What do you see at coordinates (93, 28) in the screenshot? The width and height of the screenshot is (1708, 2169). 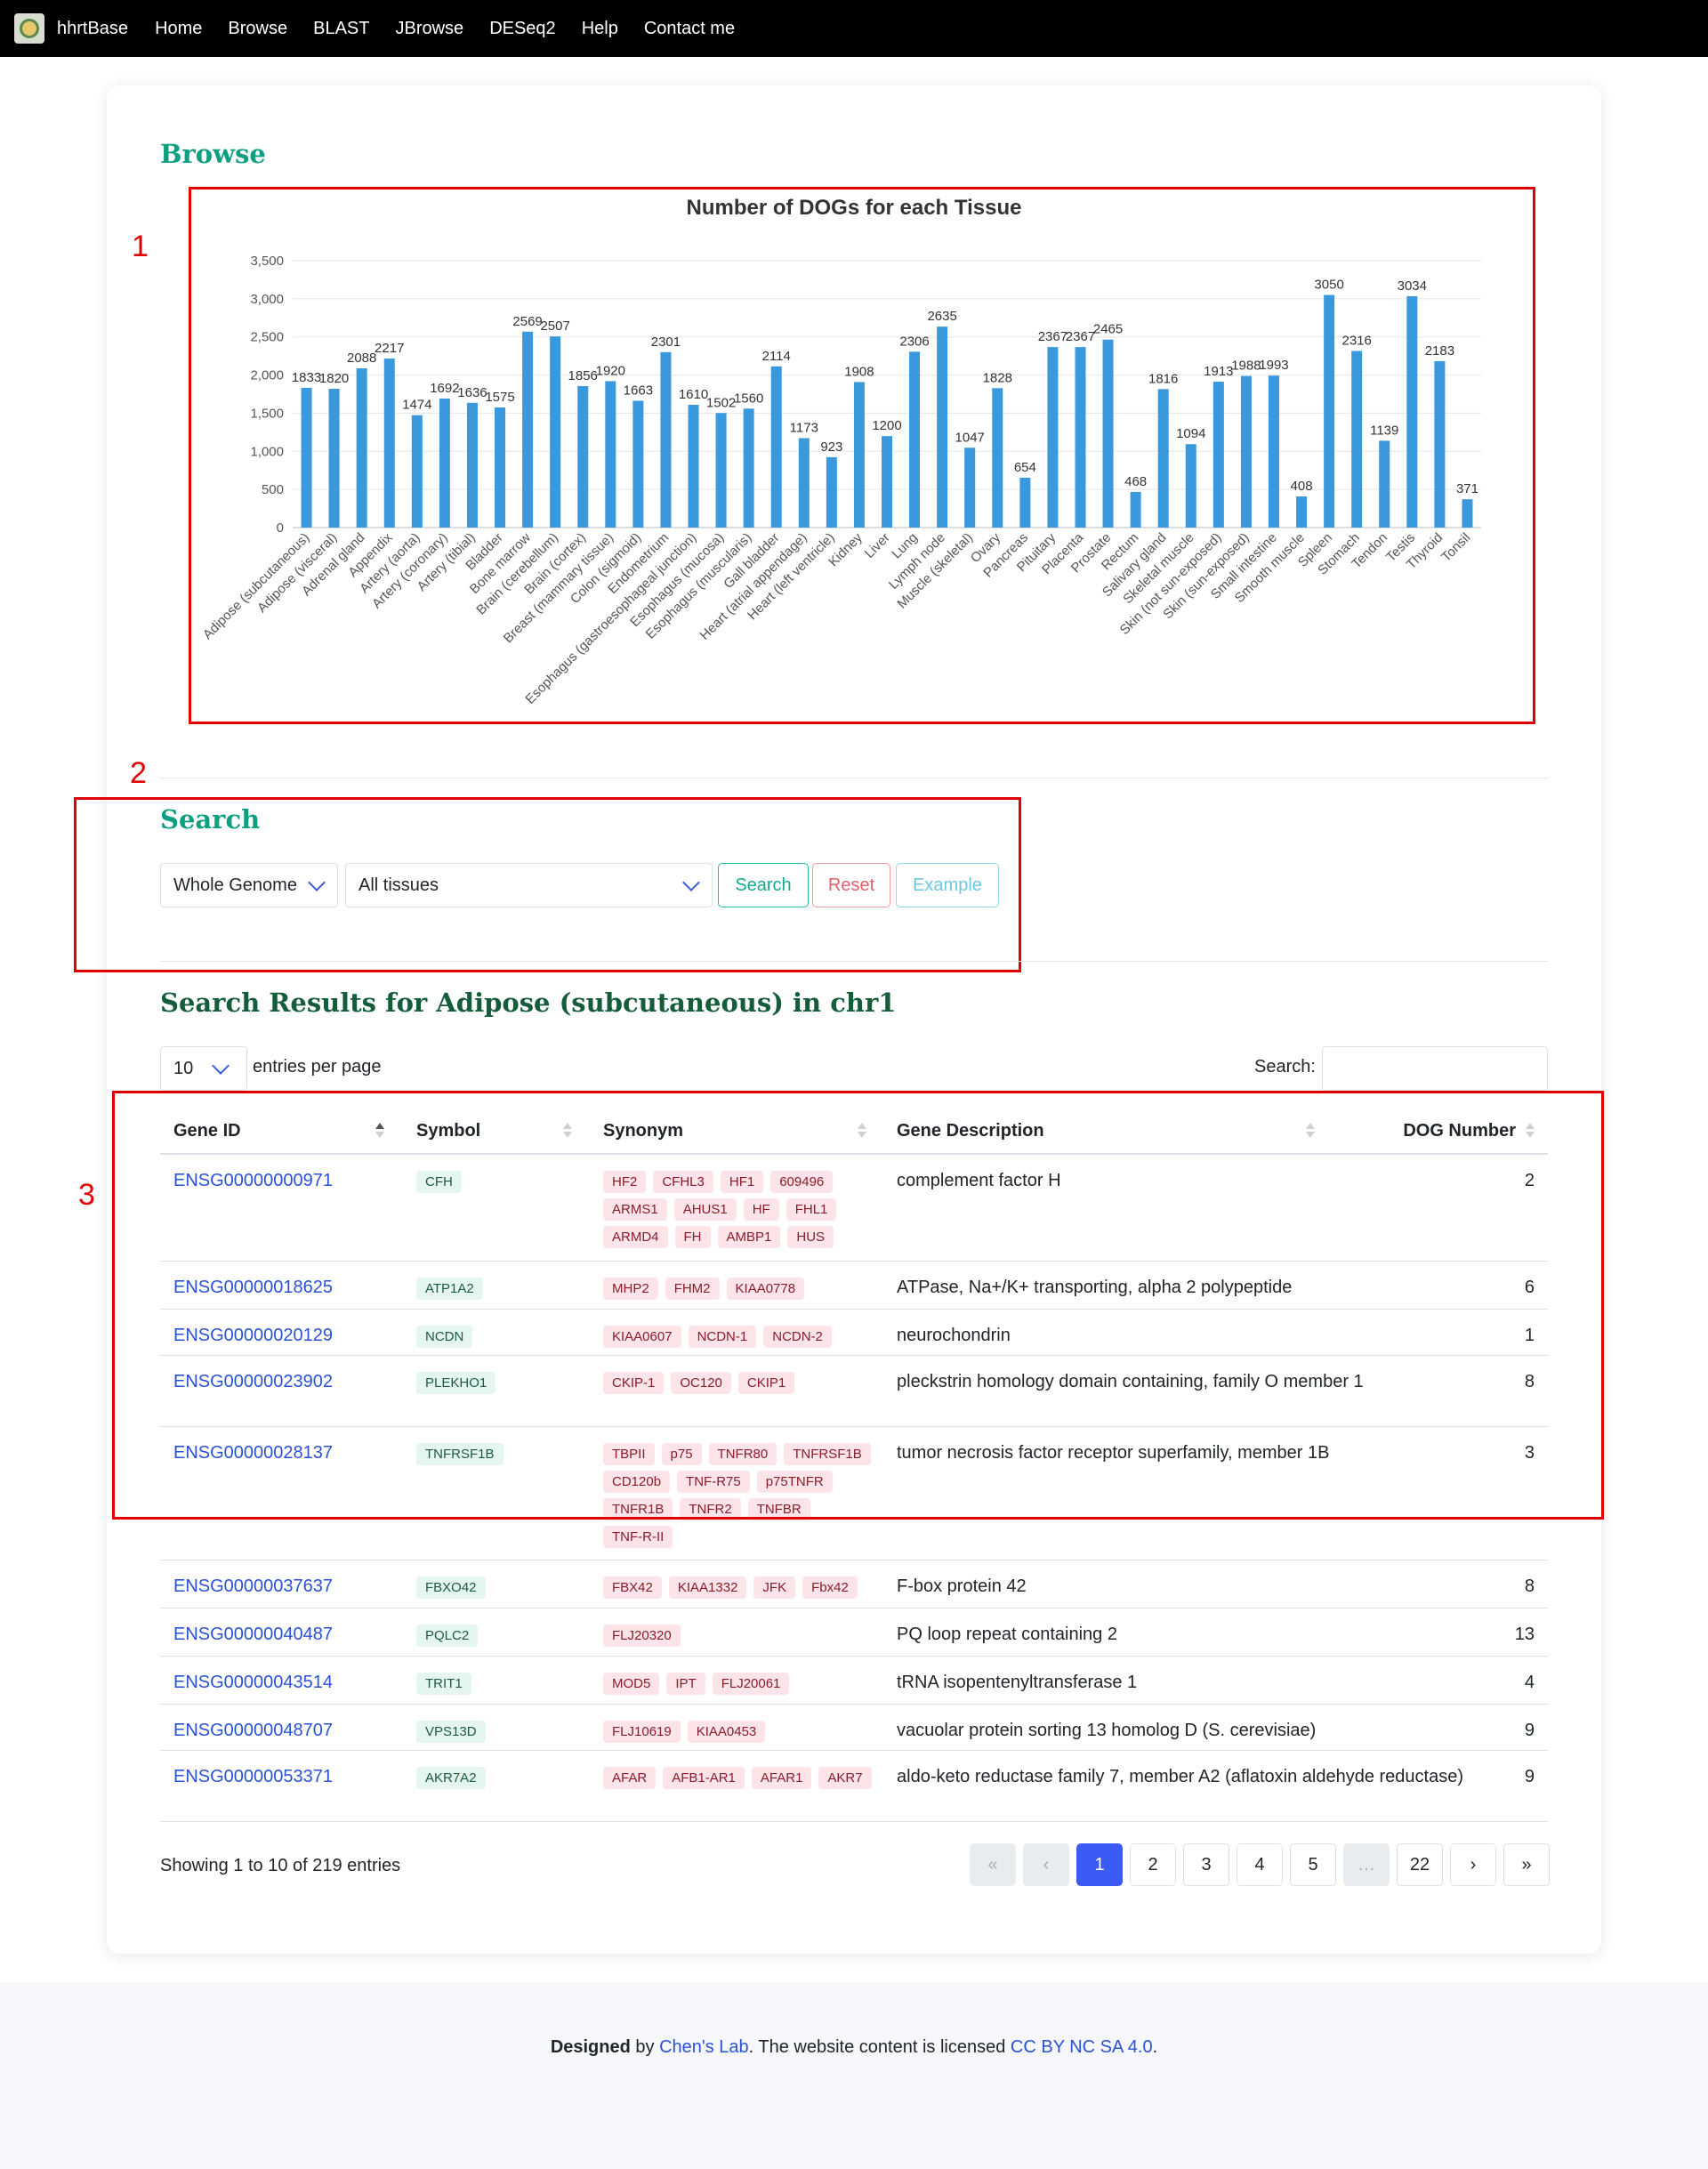 I see `brand-link: hhrtBase` at bounding box center [93, 28].